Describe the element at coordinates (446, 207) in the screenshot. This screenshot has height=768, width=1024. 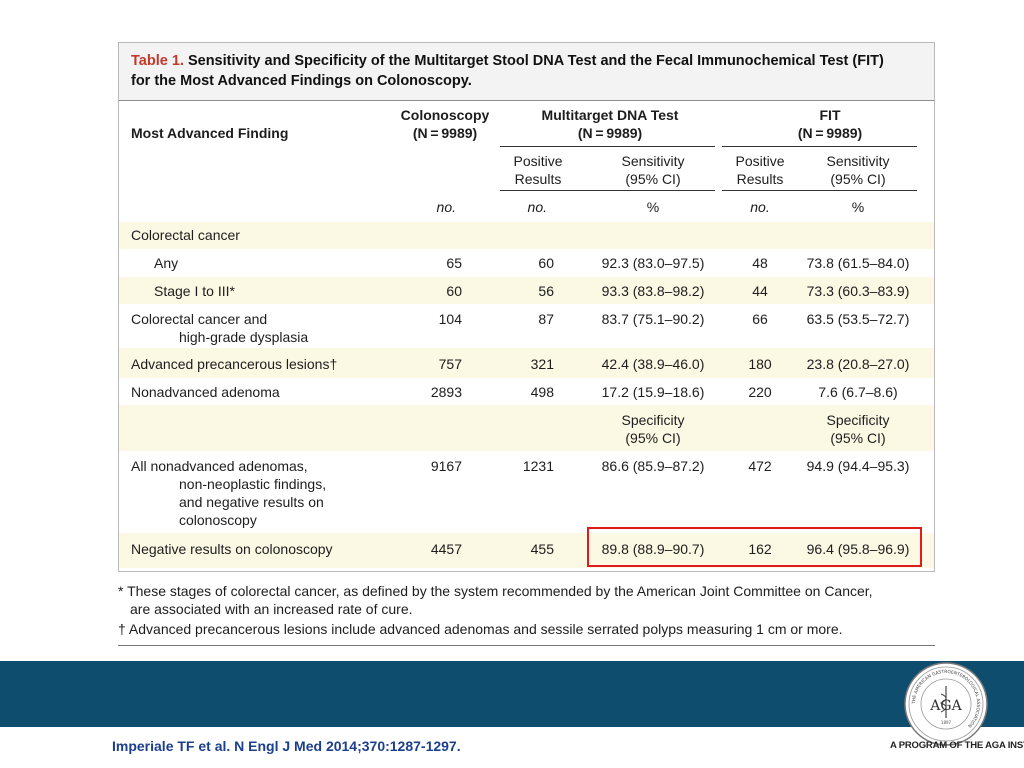
I see `unit-colonoscopy: no.` at that location.